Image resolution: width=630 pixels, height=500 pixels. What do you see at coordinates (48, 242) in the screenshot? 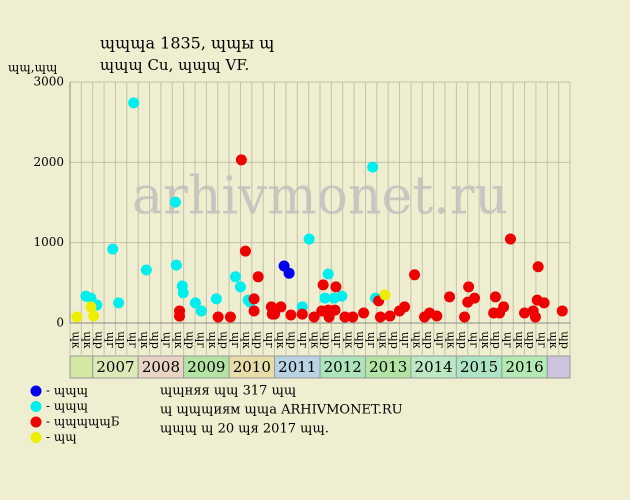
I see `y-tick-label: 1000` at bounding box center [48, 242].